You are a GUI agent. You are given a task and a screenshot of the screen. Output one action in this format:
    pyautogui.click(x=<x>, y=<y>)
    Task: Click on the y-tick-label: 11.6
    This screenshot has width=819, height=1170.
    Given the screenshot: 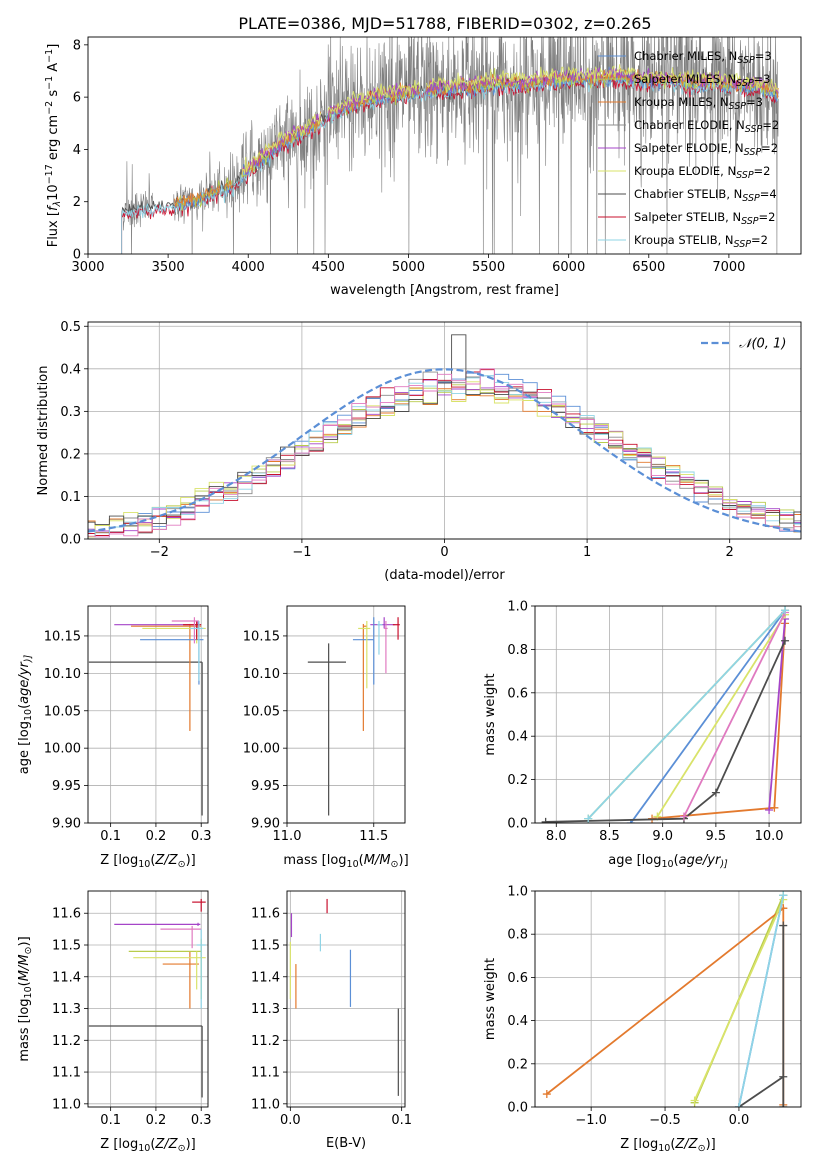 What is the action you would take?
    pyautogui.click(x=265, y=914)
    